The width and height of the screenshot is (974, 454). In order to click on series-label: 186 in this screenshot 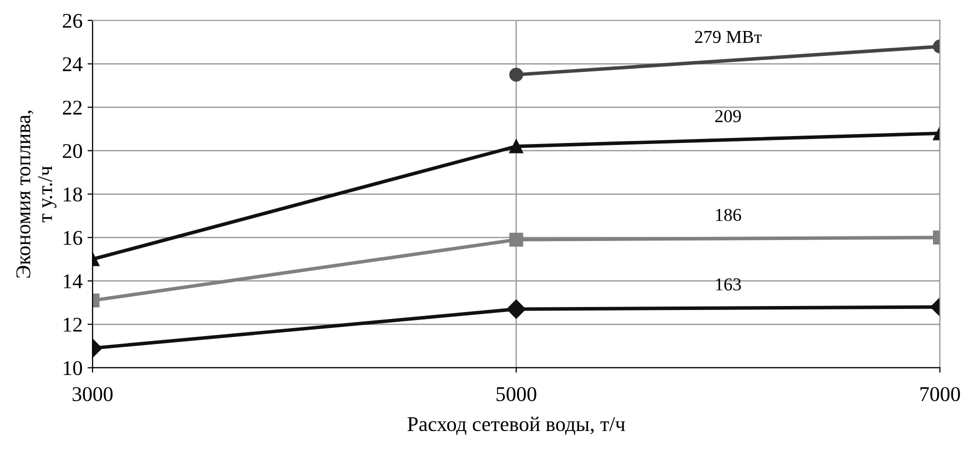, I will do `click(729, 215)`.